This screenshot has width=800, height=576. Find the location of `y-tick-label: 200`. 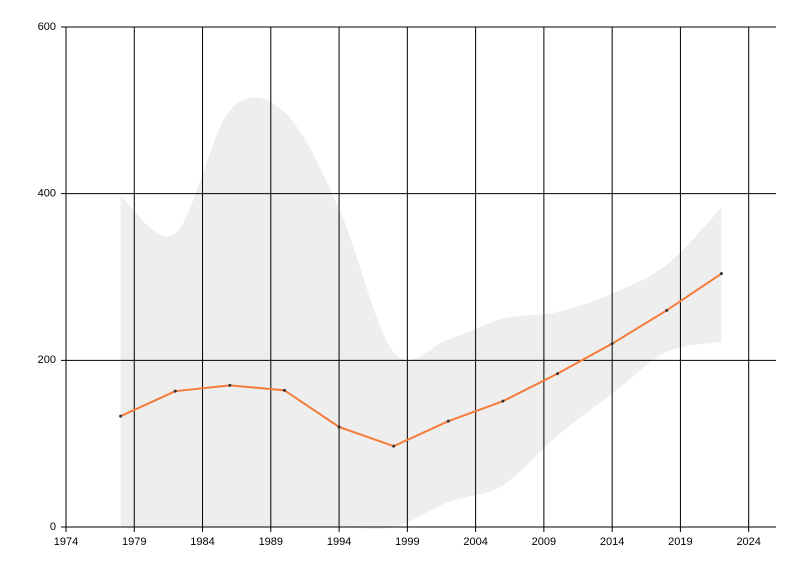

y-tick-label: 200 is located at coordinates (47, 360).